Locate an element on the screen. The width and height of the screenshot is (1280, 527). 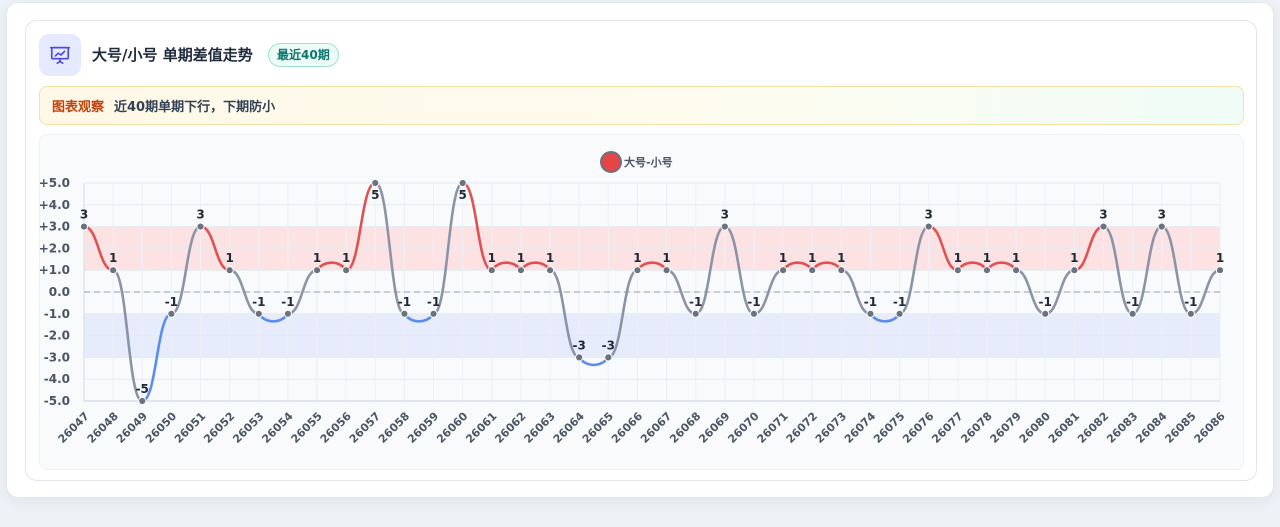
data-label-31: 1 is located at coordinates (987, 258).